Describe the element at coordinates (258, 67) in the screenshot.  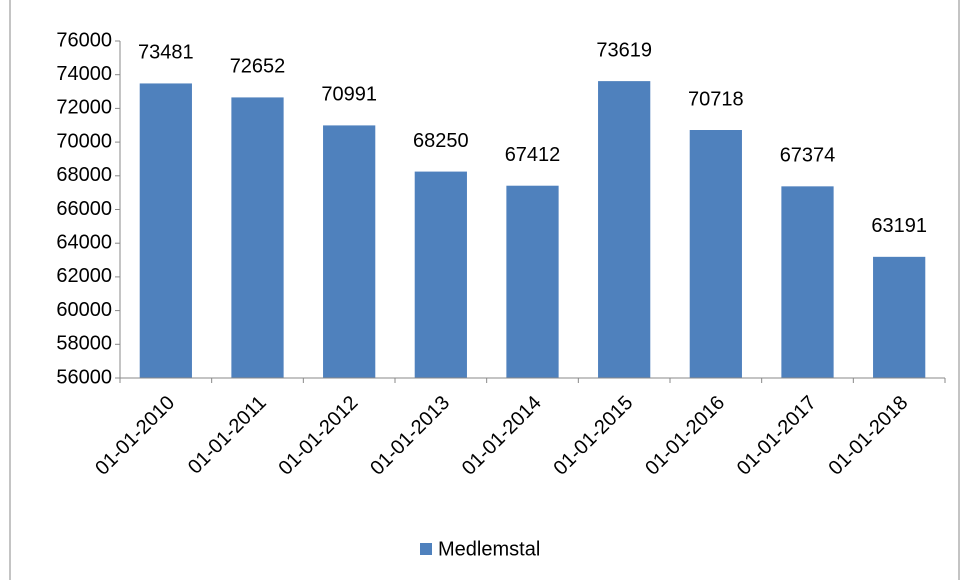
I see `data-label: 72652` at that location.